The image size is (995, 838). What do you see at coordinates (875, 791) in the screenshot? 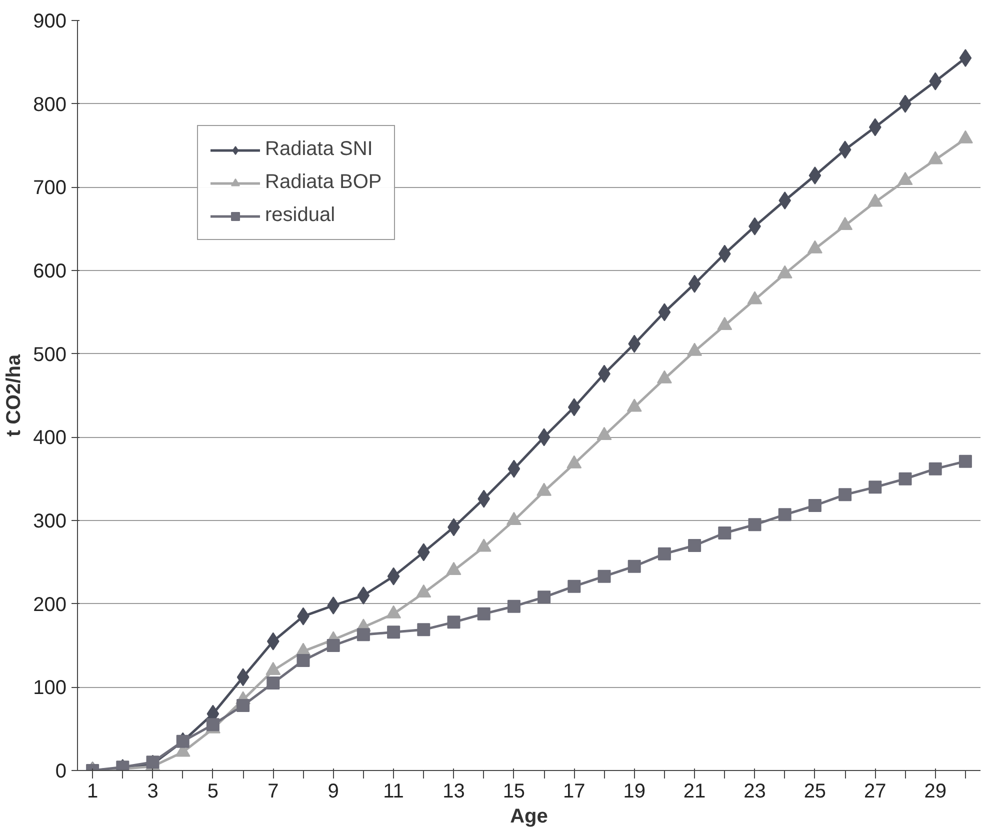
I see `x-tick-label: 27` at bounding box center [875, 791].